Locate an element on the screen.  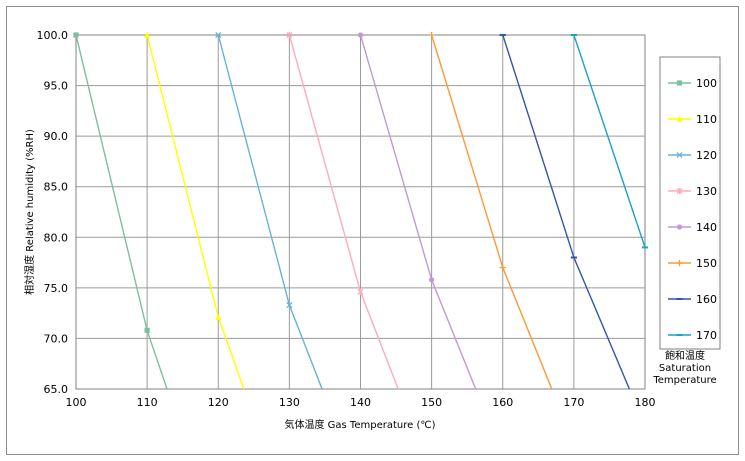
legend: 100 110 120 130 140 150 160 170 is located at coordinates (692, 209).